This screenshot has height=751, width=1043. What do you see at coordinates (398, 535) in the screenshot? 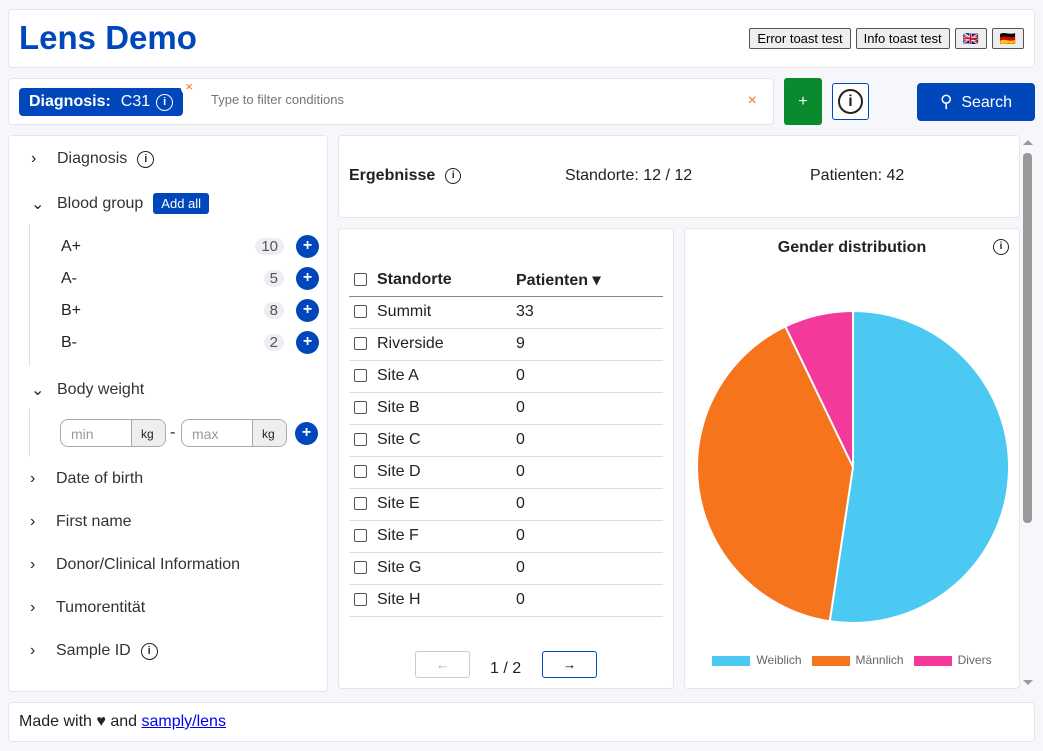
I see `site-name: Site F` at bounding box center [398, 535].